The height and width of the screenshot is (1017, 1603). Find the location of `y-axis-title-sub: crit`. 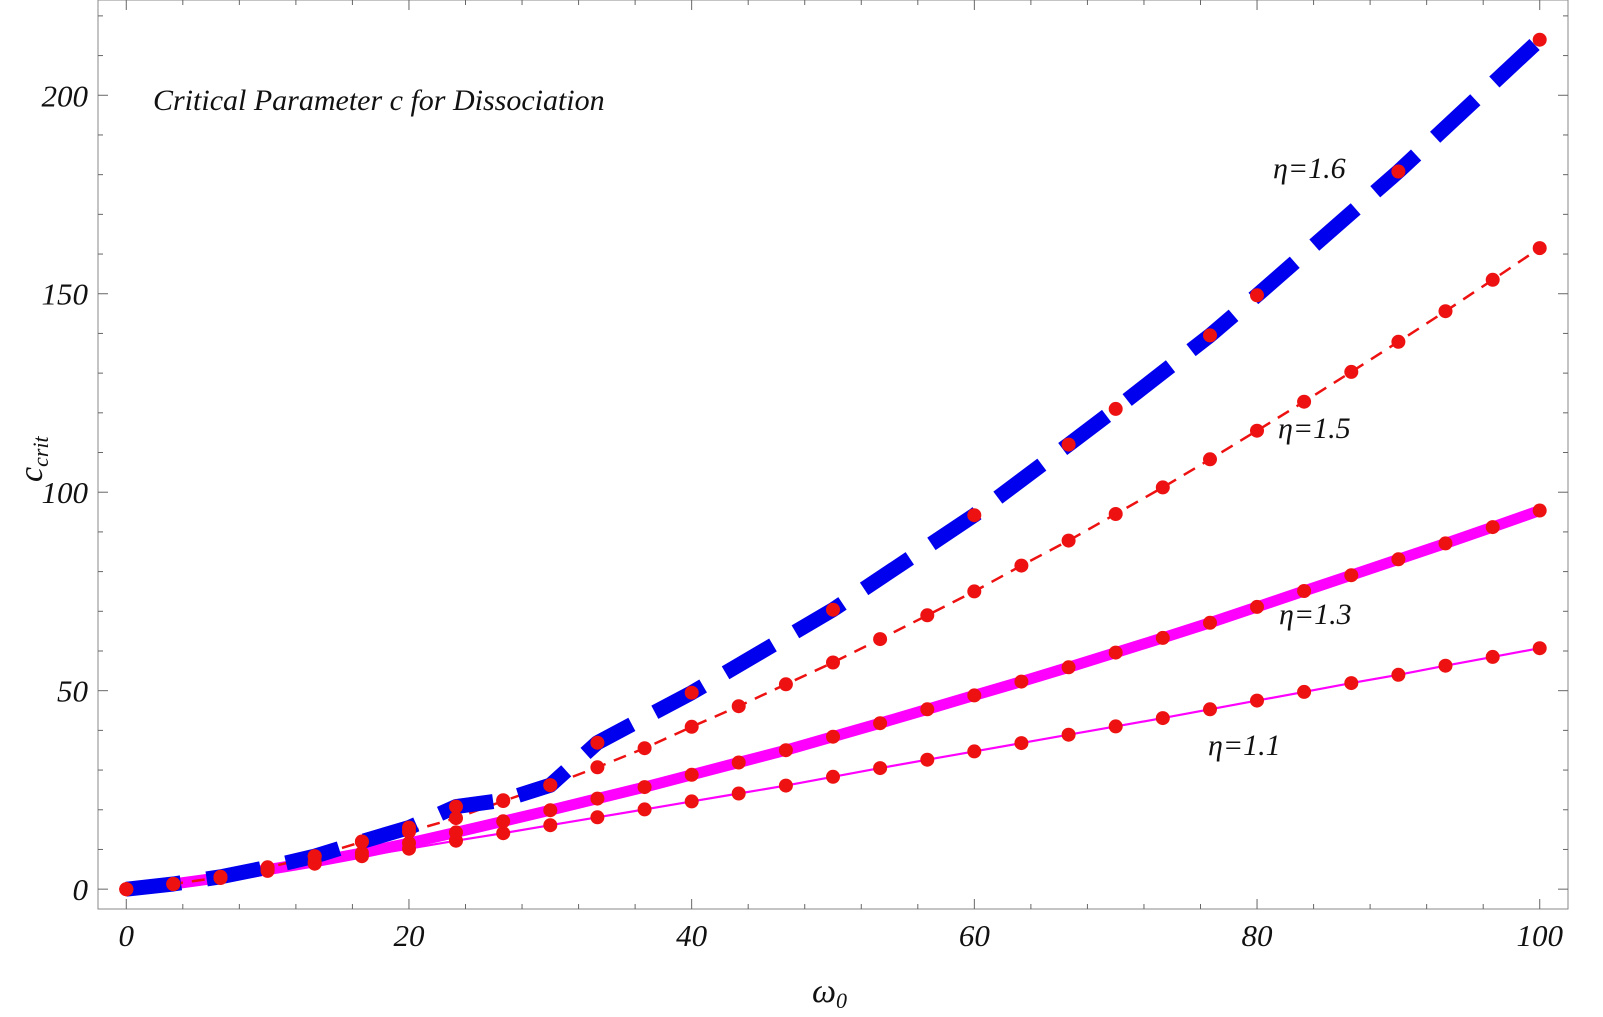

y-axis-title-sub: crit is located at coordinates (40, 450).